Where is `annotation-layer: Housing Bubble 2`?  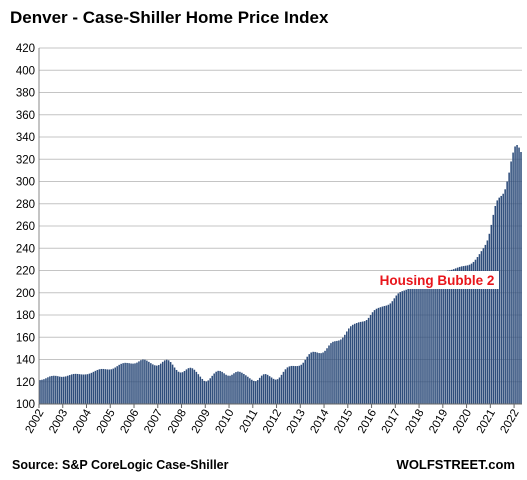
annotation-layer: Housing Bubble 2 is located at coordinates (437, 280).